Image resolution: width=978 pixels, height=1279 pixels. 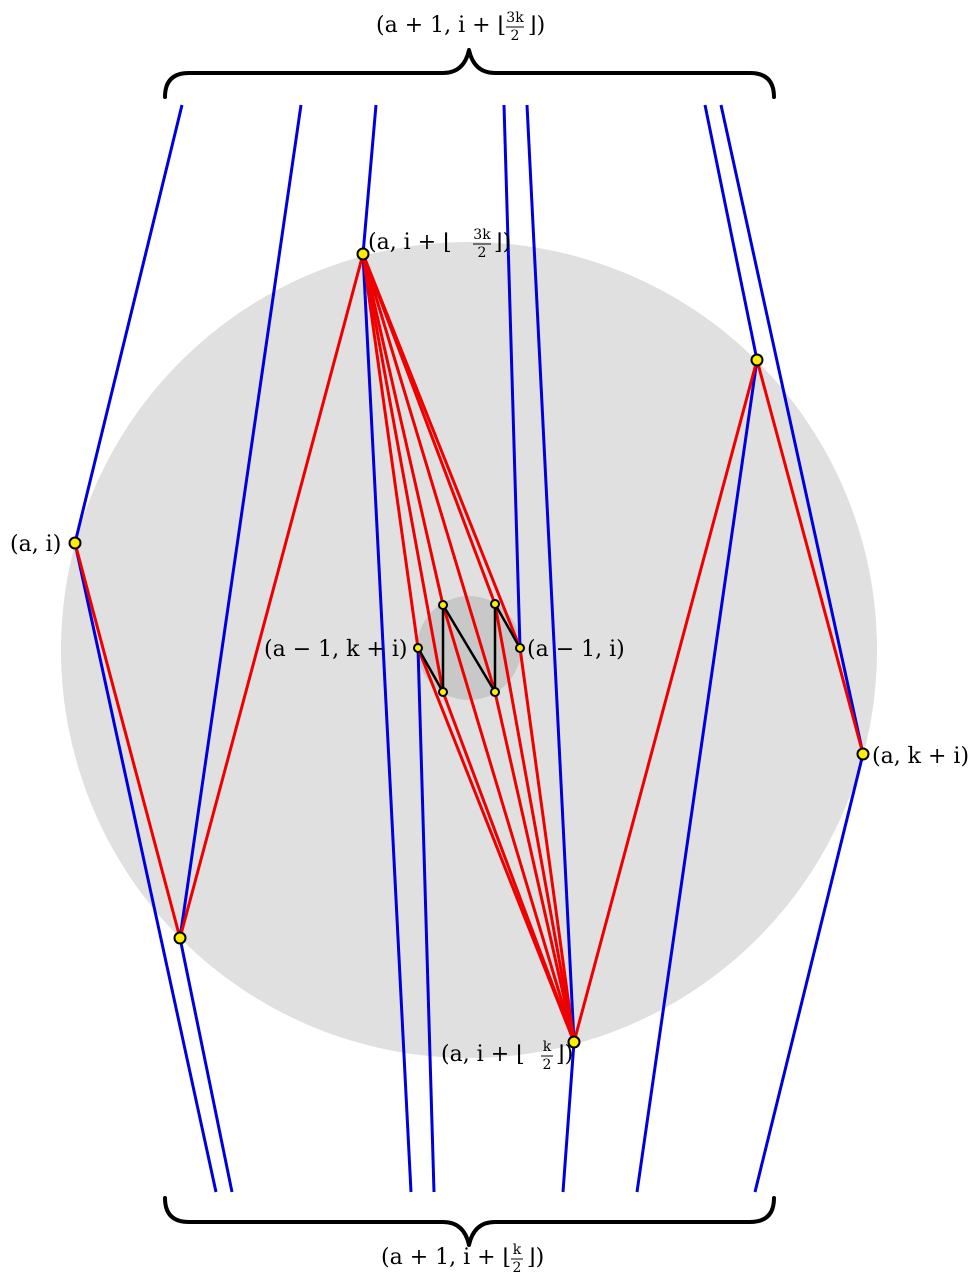 What do you see at coordinates (75, 543) in the screenshot?
I see `node-a-i` at bounding box center [75, 543].